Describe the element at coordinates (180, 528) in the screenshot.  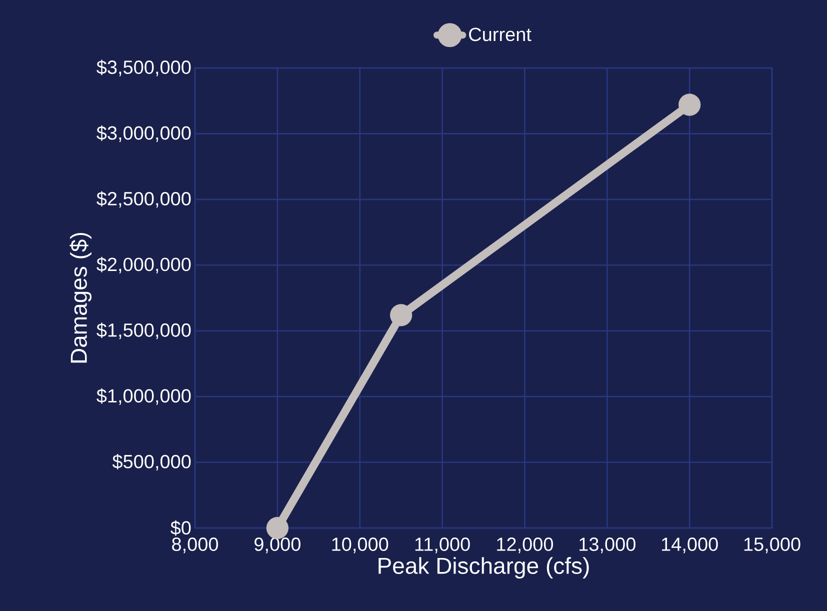
I see `y-tick-label: $0` at that location.